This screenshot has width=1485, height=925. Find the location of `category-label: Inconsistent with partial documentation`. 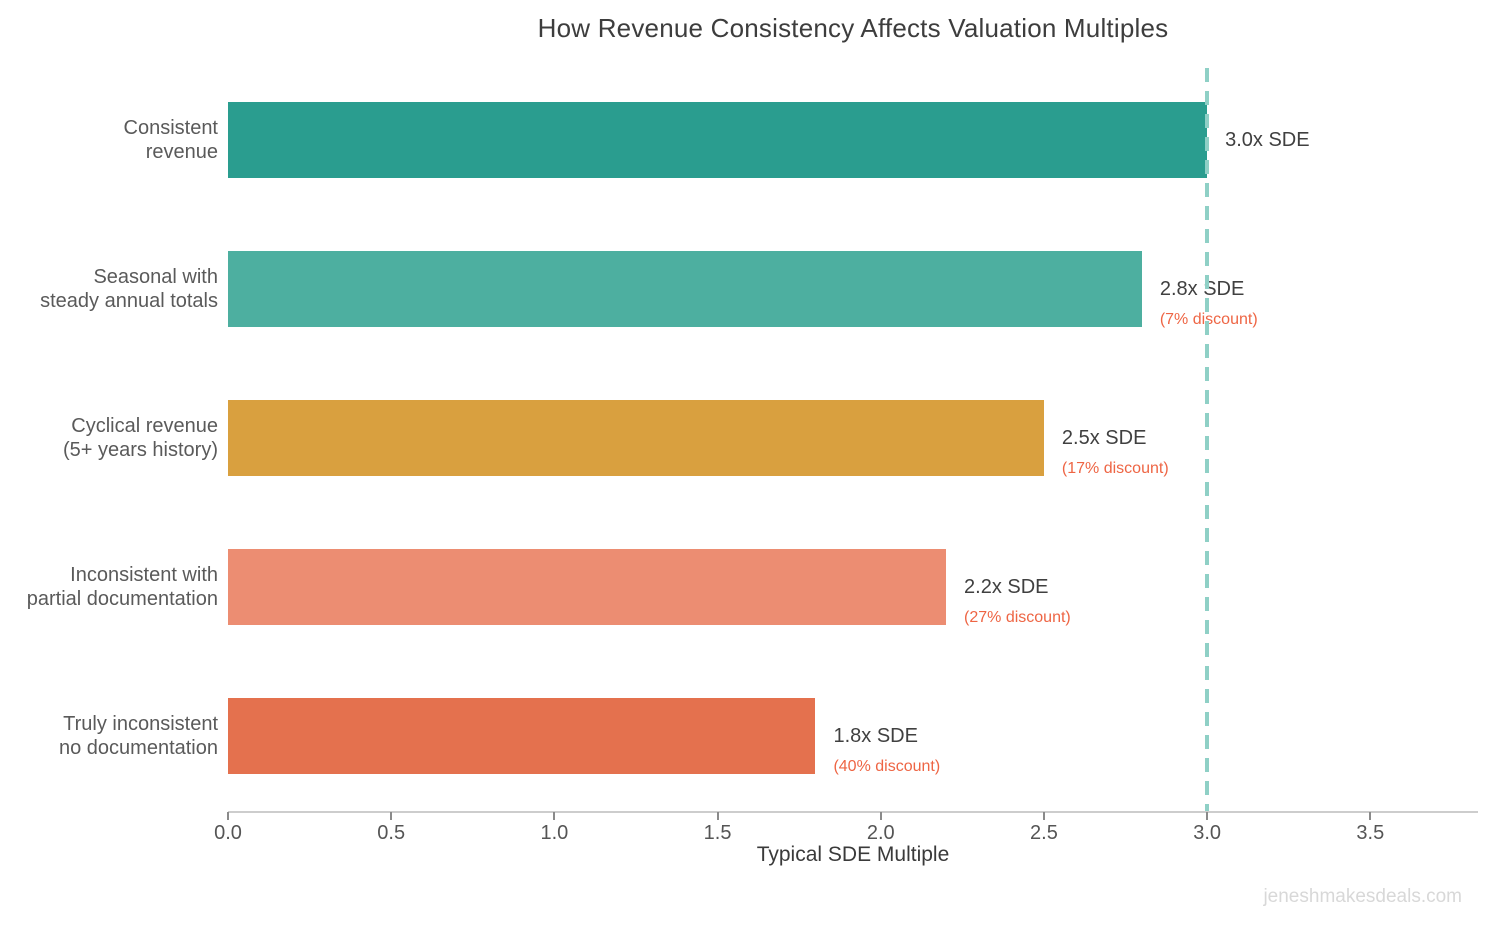

category-label: Inconsistent with partial documentation is located at coordinates (109, 587).